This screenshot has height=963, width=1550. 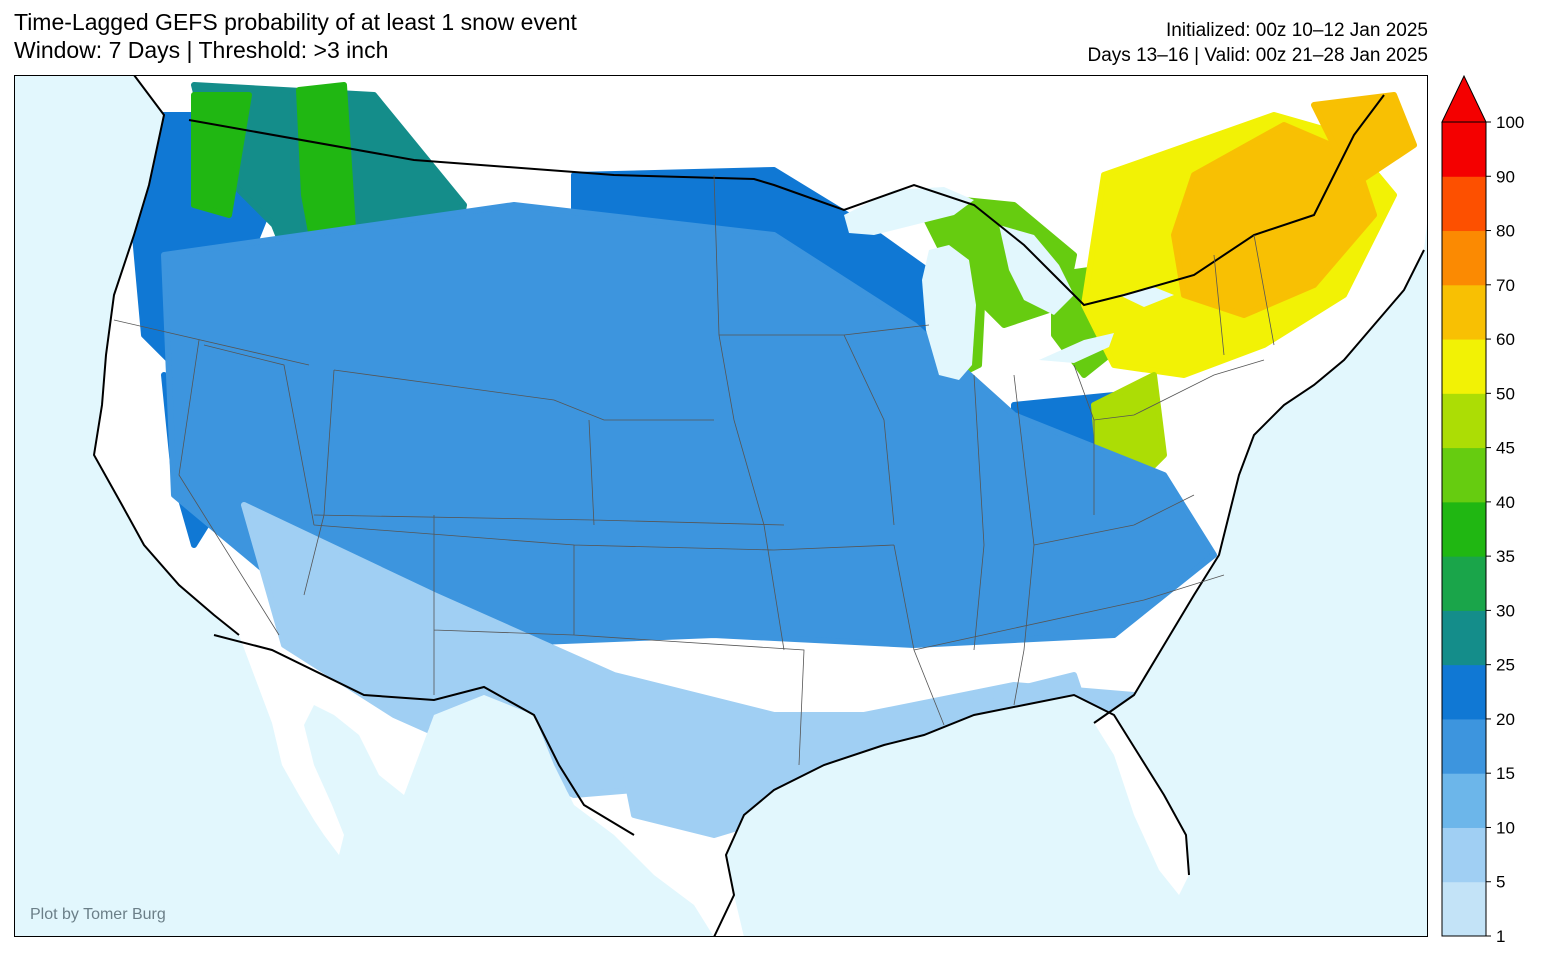 I want to click on lake-michigan, so click(x=949, y=312).